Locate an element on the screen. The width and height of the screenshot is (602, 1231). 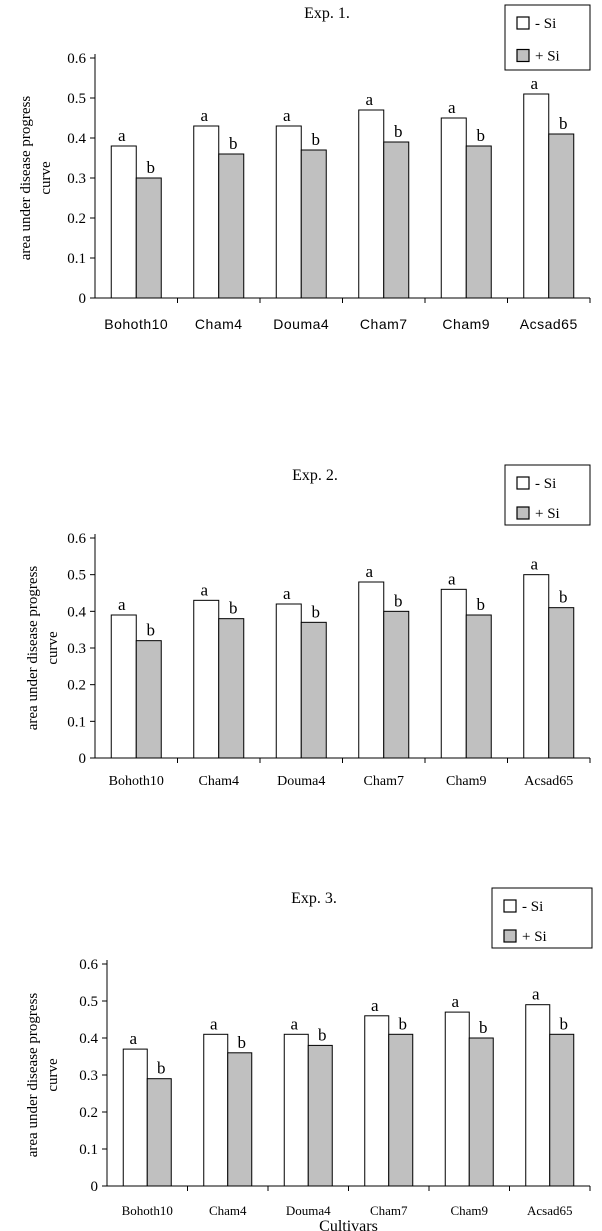
y-axis-label-line: area under disease progress is located at coordinates (33, 1075).